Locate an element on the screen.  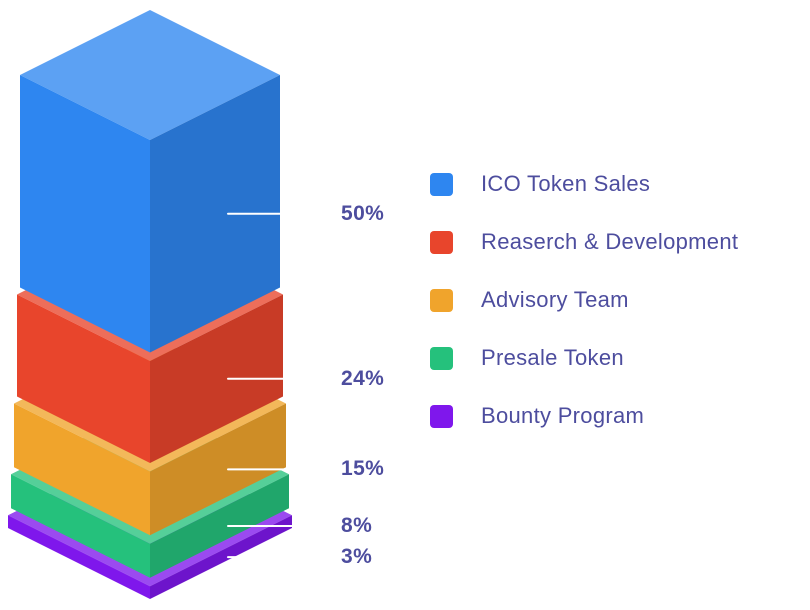
legend-swatch-advisory-team is located at coordinates (441, 300).